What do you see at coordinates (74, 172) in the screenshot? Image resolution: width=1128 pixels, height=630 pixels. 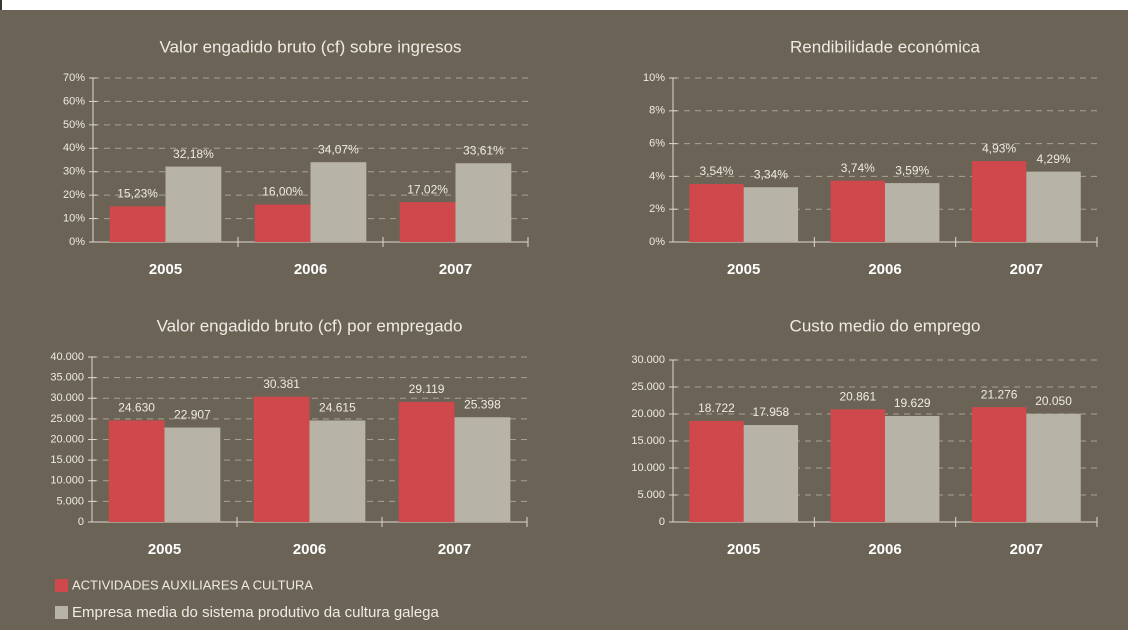 I see `y-tick-label: 30%` at bounding box center [74, 172].